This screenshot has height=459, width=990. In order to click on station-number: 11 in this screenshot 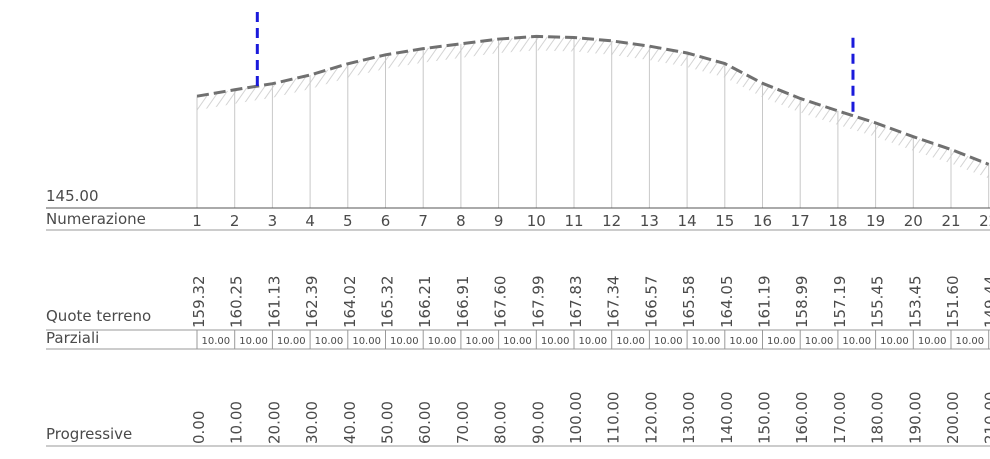, I will do `click(573, 221)`.